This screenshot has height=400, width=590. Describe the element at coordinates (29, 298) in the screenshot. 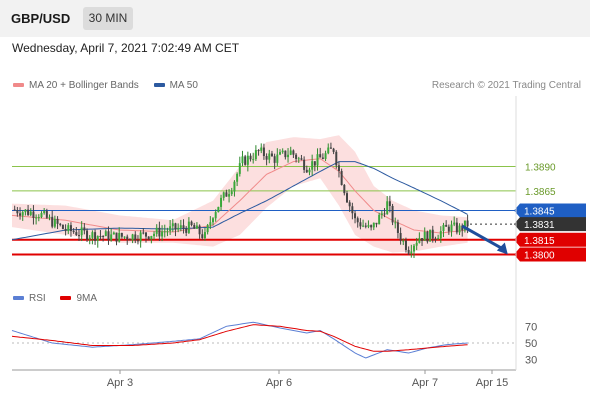

I see `legend-item-rsi: RSI` at that location.